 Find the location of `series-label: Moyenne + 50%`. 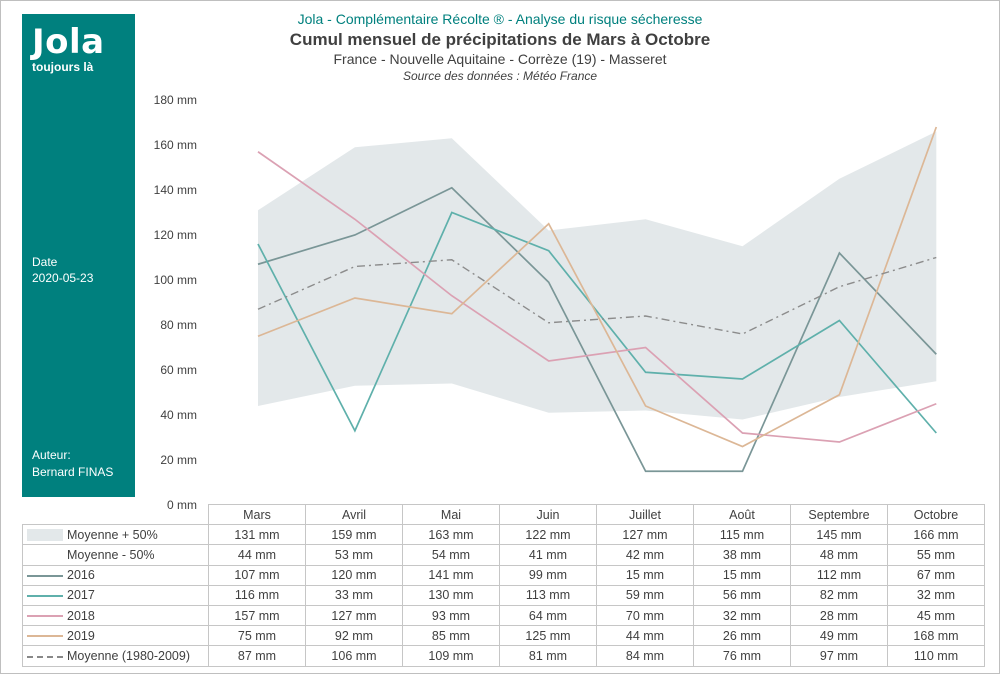

series-label: Moyenne + 50% is located at coordinates (115, 535).